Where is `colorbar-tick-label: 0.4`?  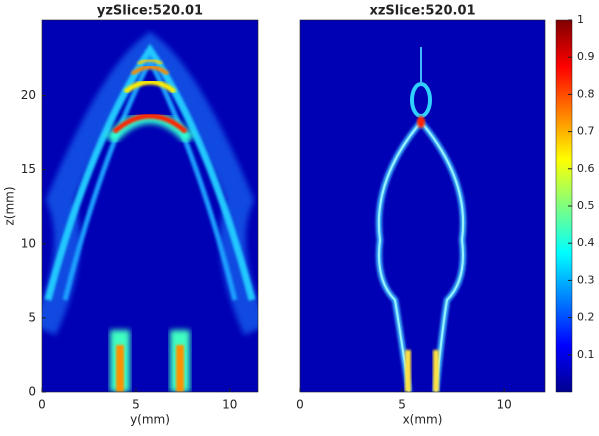 colorbar-tick-label: 0.4 is located at coordinates (586, 242).